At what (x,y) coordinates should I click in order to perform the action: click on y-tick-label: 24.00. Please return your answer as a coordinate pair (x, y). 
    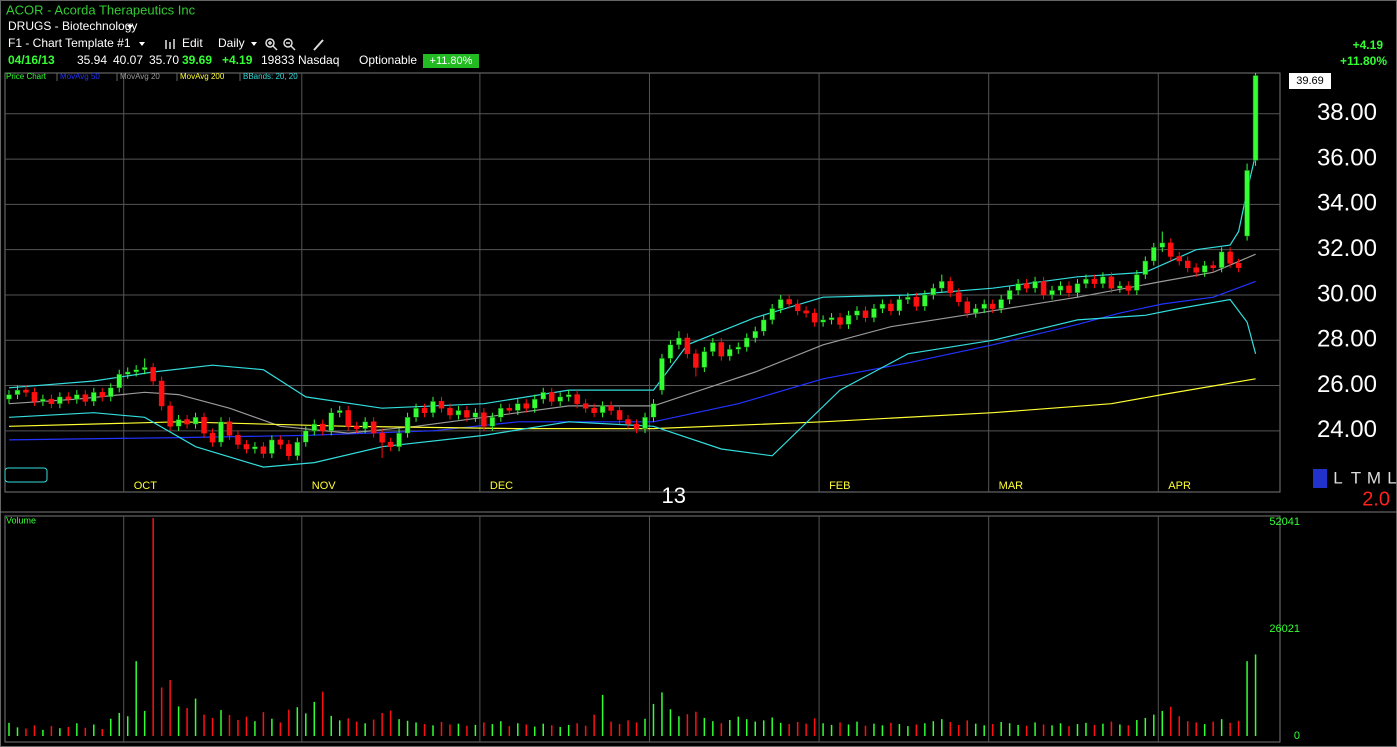
    Looking at the image, I should click on (1347, 429).